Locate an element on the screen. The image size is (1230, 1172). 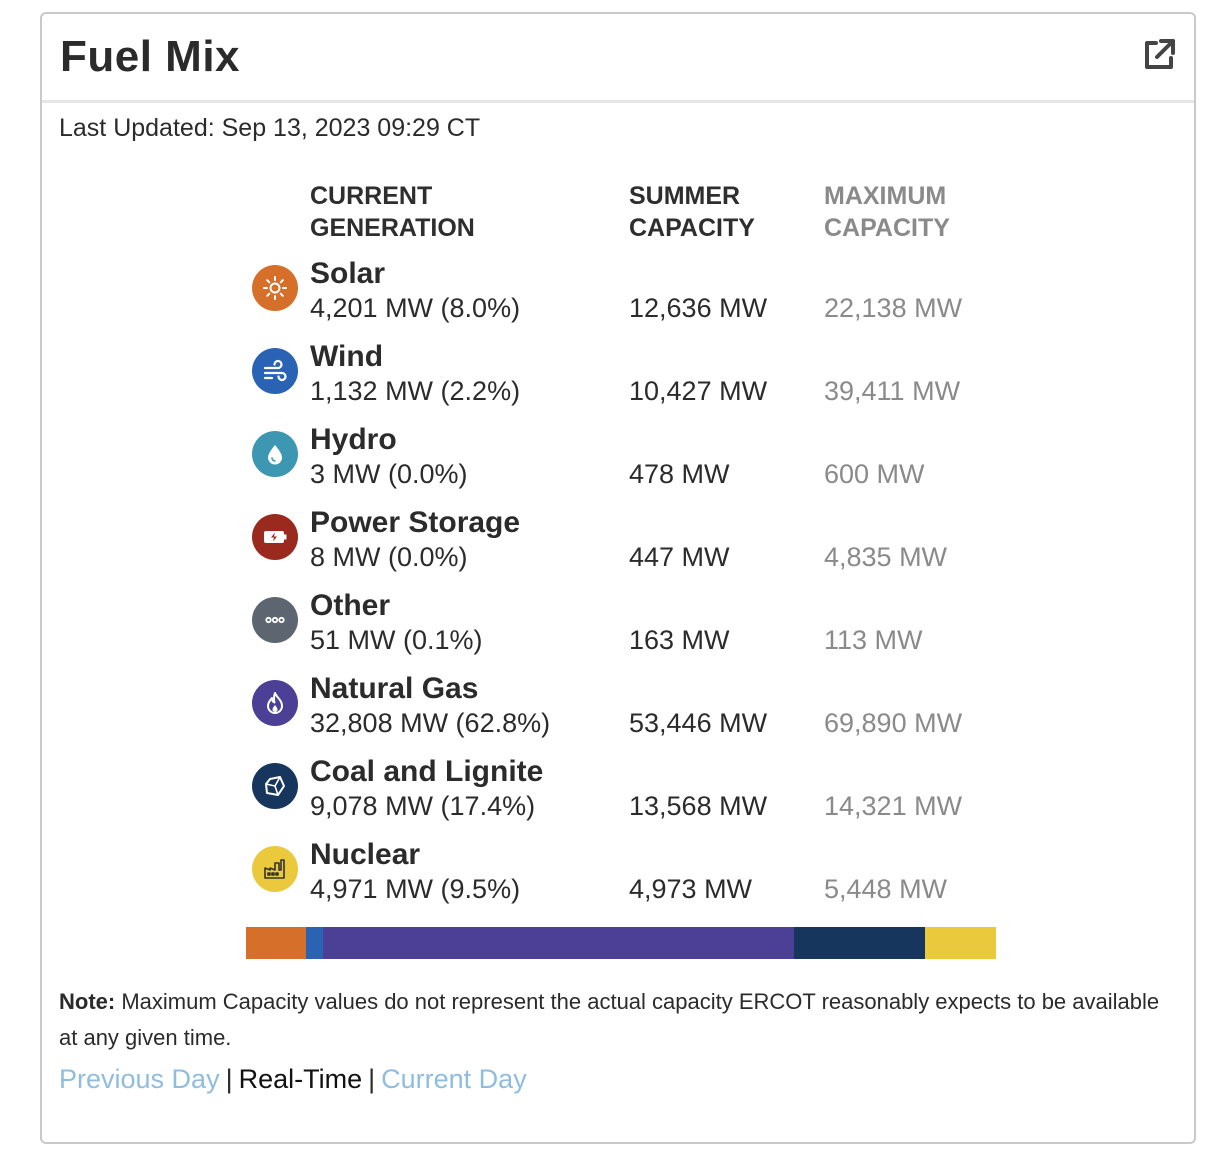
fuel-row: Nuclear 4,971 MW (9.5%) 4,973 MW 5,448 MW is located at coordinates (632, 878).